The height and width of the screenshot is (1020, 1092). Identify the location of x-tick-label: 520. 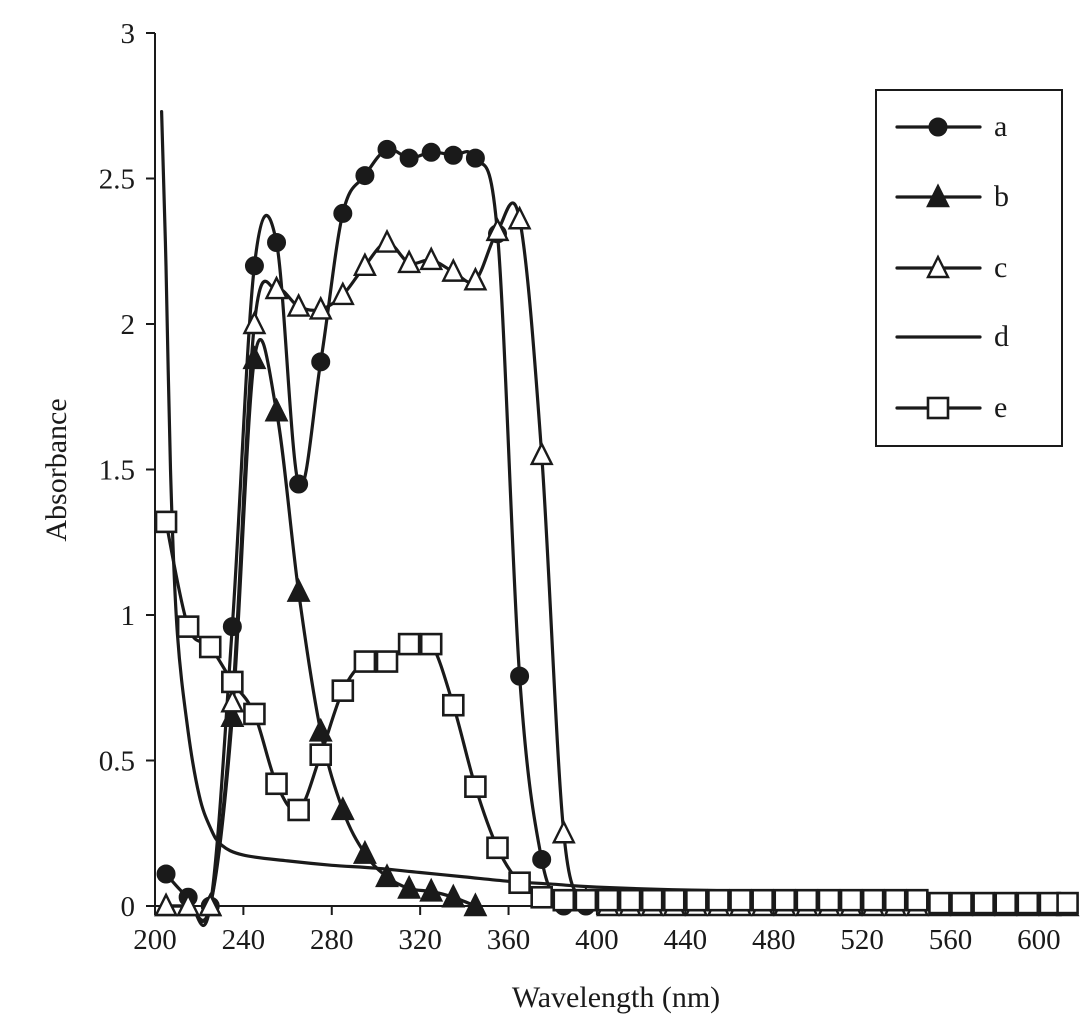
(862, 940).